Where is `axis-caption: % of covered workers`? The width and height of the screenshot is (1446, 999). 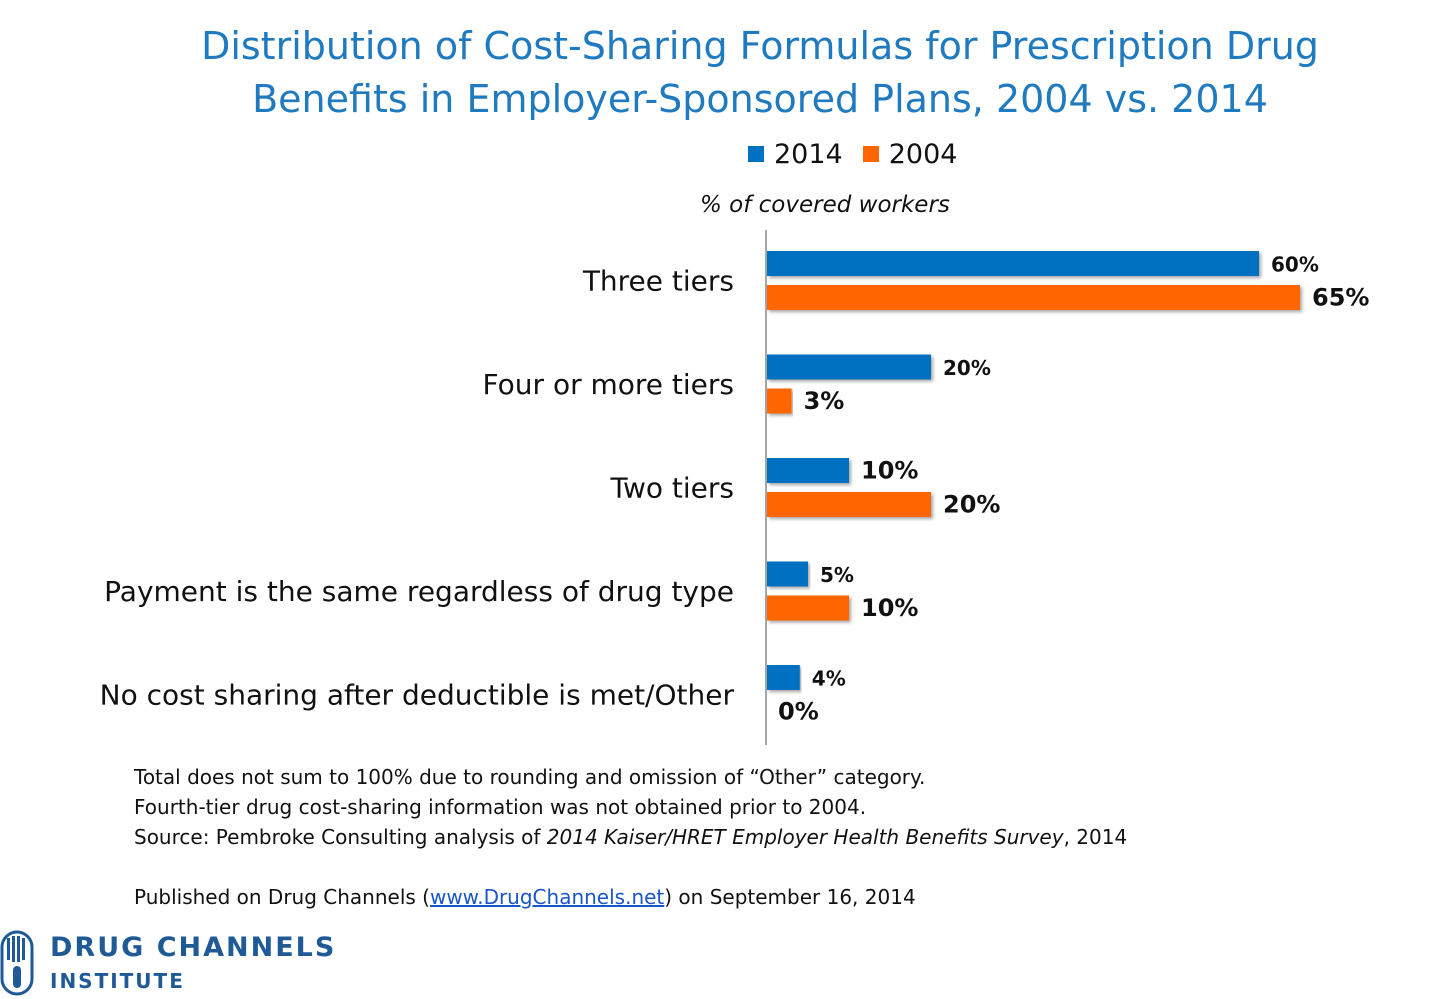 axis-caption: % of covered workers is located at coordinates (825, 205).